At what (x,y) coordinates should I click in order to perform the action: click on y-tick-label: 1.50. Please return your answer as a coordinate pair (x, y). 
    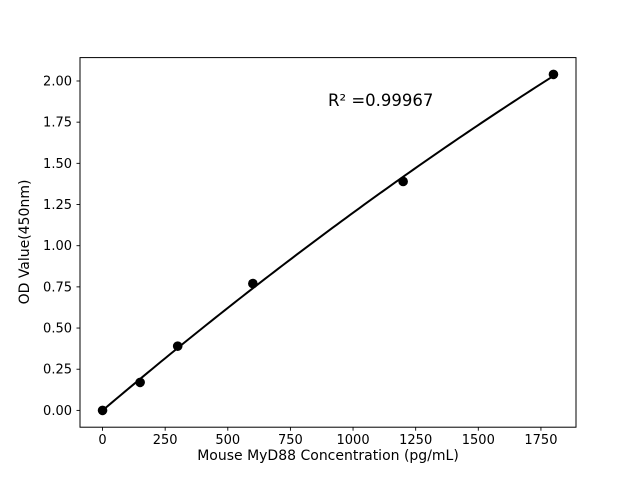
    Looking at the image, I should click on (57, 164).